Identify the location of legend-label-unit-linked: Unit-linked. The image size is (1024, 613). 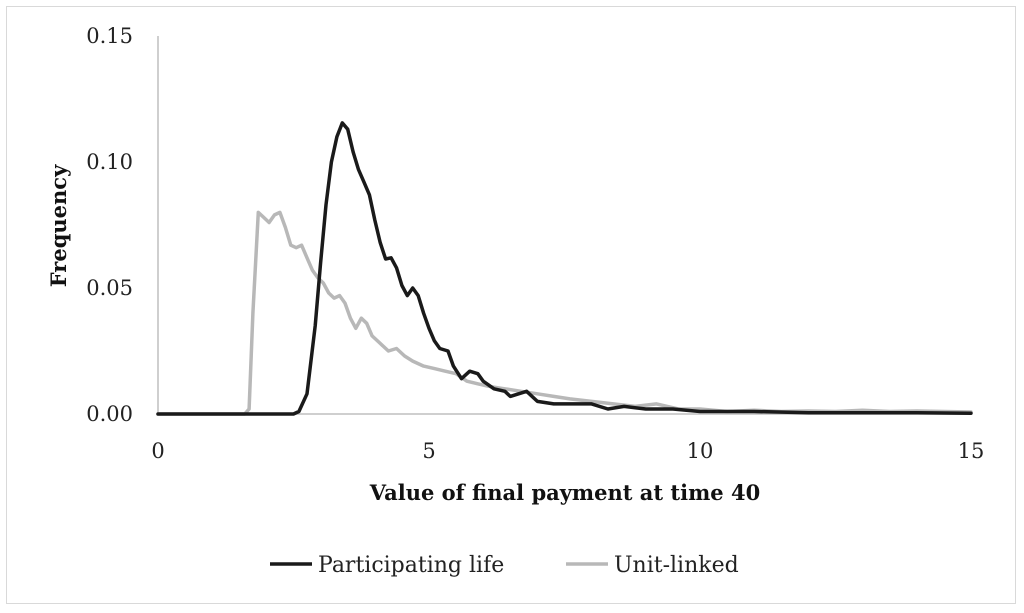
(676, 565).